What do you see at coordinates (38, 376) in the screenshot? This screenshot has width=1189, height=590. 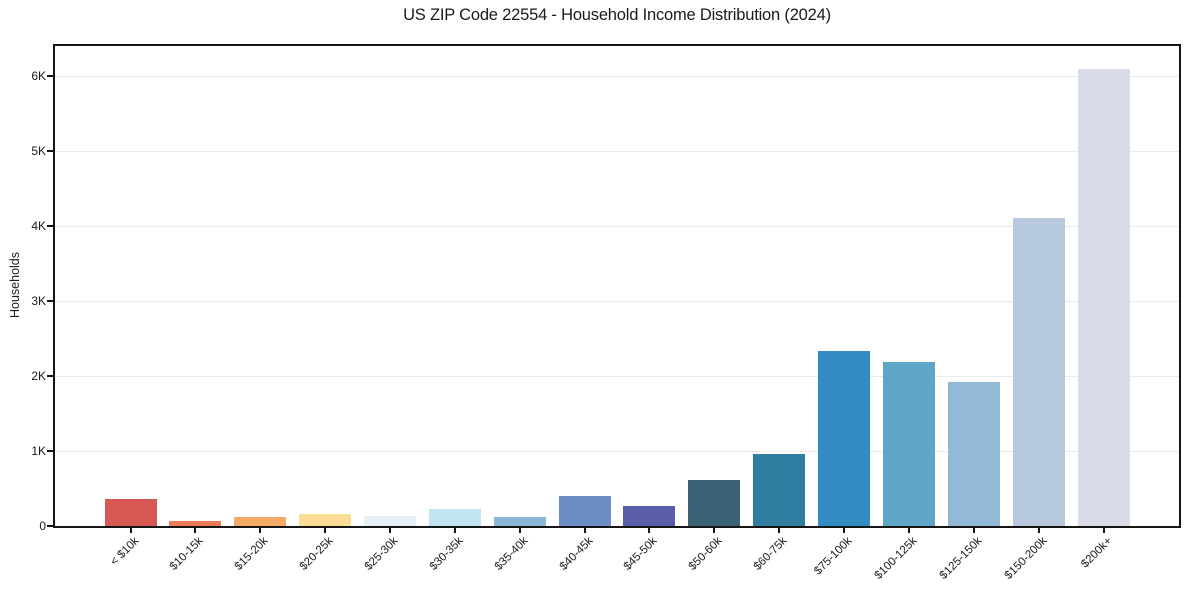 I see `y-tick-label-2K: 2K` at bounding box center [38, 376].